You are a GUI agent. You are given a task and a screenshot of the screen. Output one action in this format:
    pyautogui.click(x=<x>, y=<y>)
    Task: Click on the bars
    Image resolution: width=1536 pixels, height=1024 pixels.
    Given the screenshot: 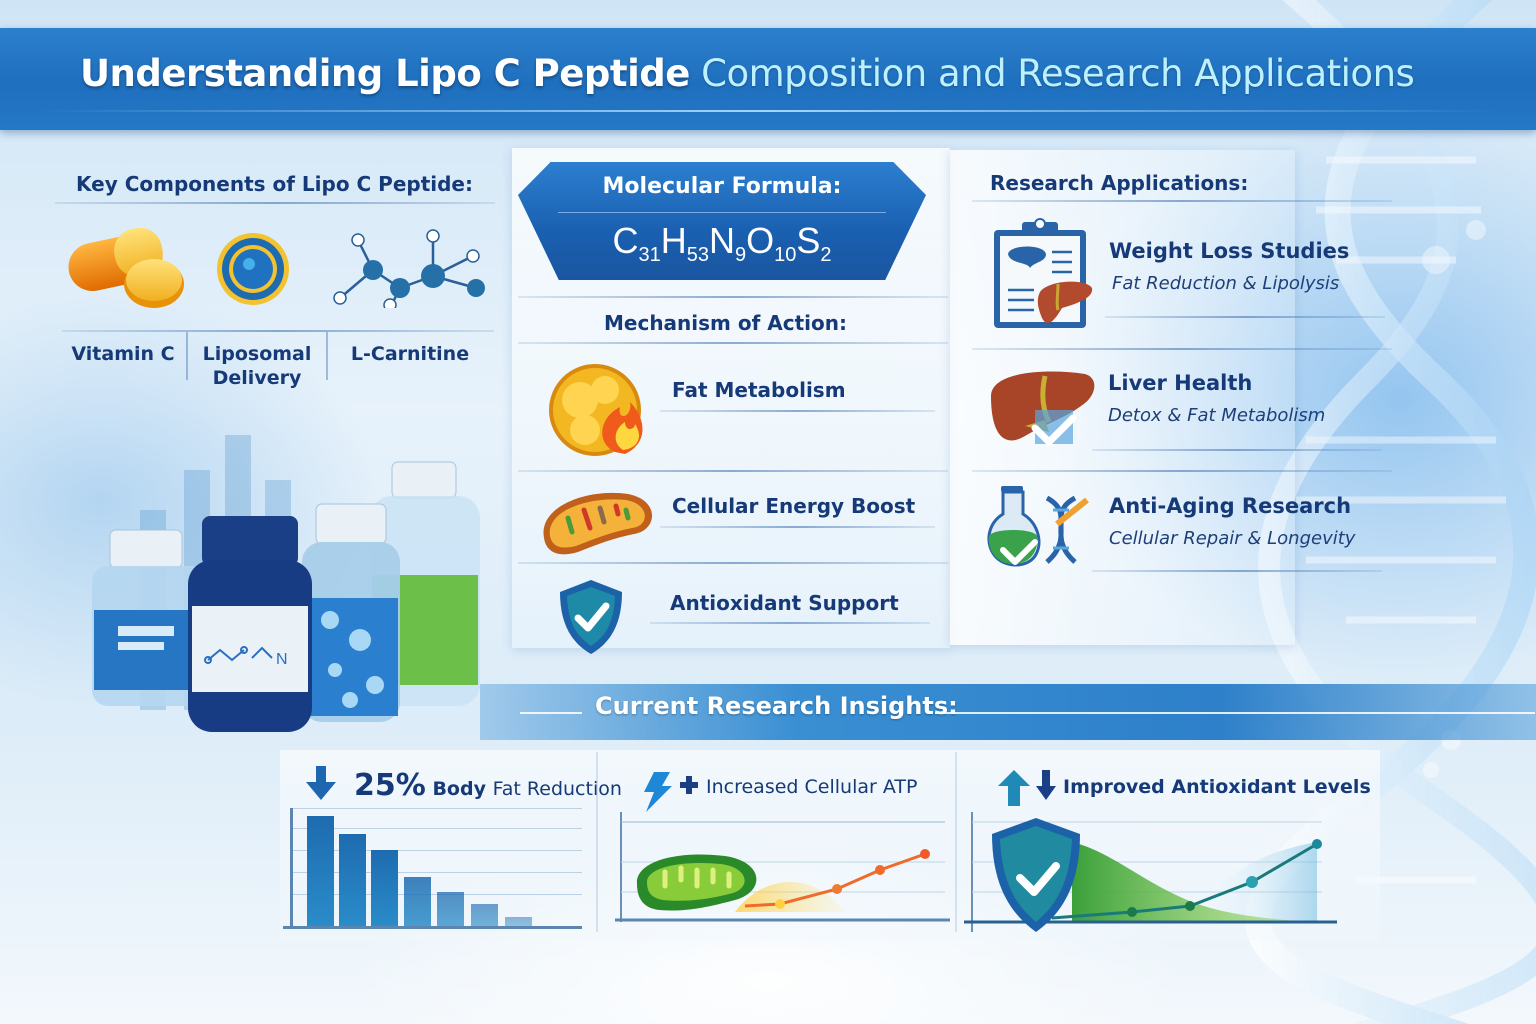 What is the action you would take?
    pyautogui.click(x=437, y=871)
    